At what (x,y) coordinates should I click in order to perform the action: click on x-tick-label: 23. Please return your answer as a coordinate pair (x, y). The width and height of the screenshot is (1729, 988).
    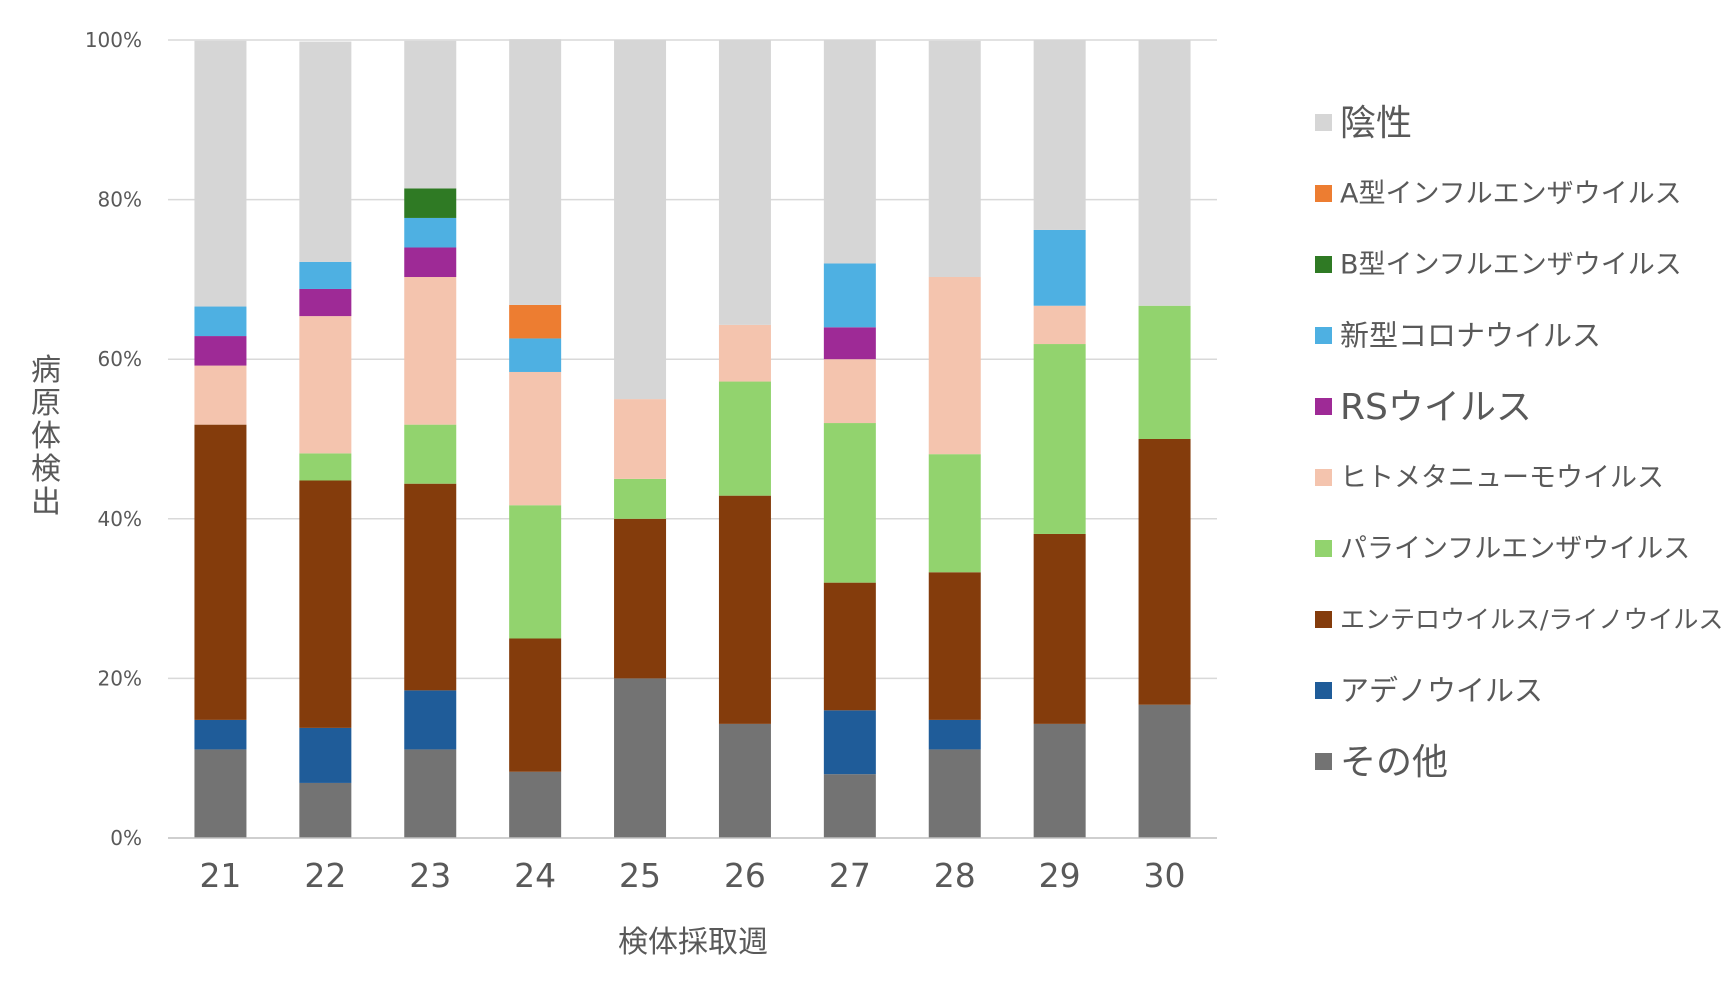
    Looking at the image, I should click on (430, 875).